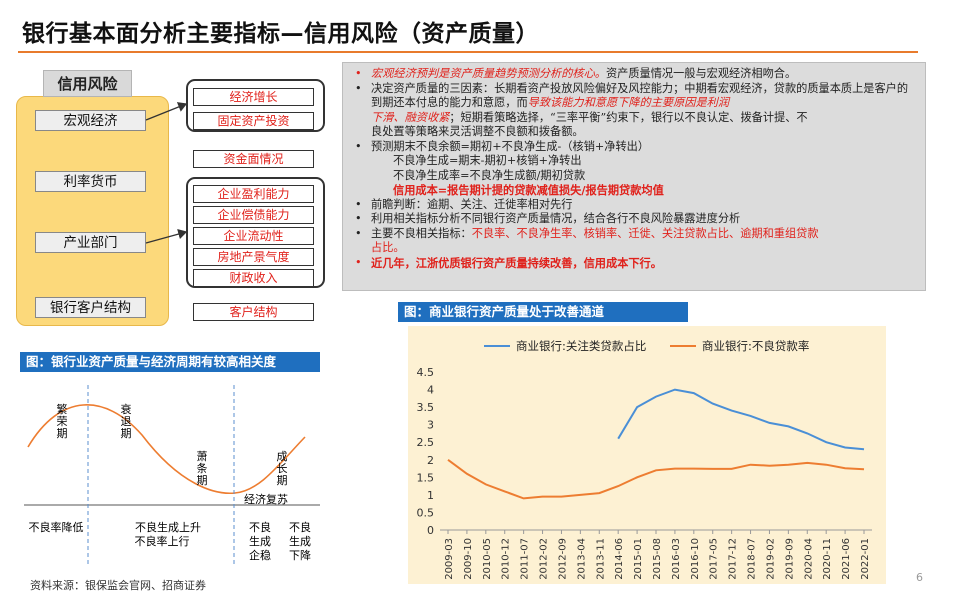 The width and height of the screenshot is (959, 599). What do you see at coordinates (638, 559) in the screenshot?
I see `x-tick-label: 2015-01` at bounding box center [638, 559].